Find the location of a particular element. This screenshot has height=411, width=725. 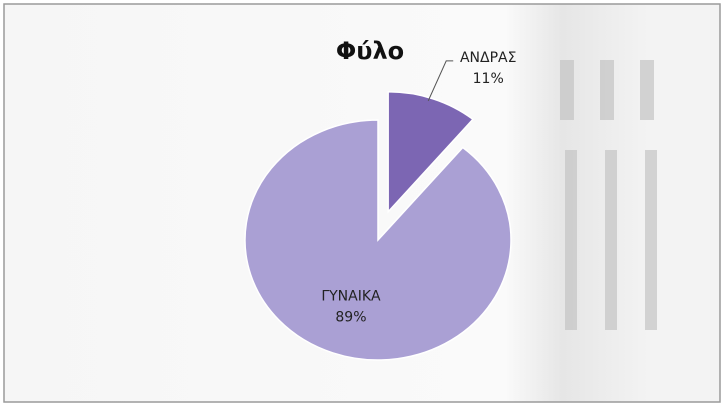

data-label-value: 11% is located at coordinates (488, 79).